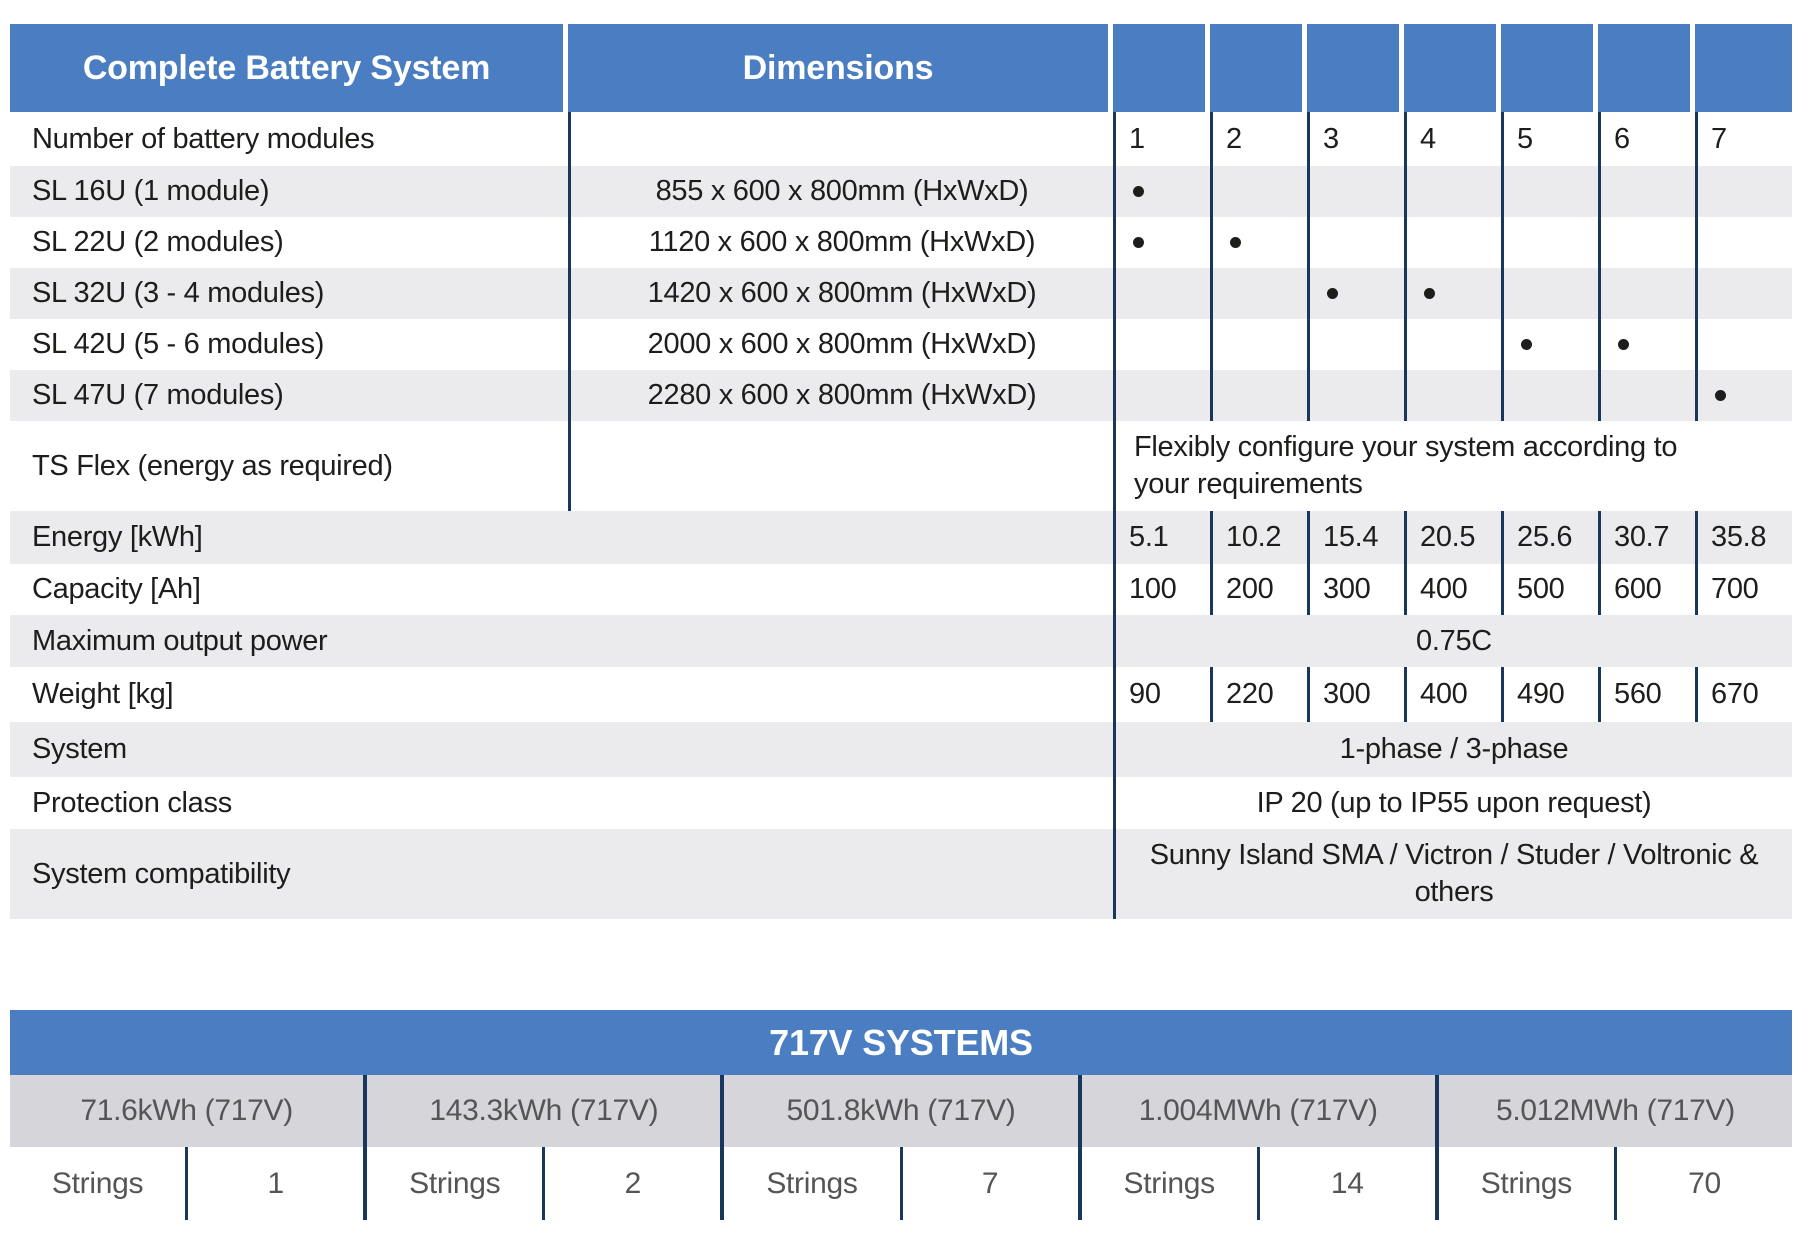 The image size is (1818, 1248). I want to click on strings-count: 7, so click(988, 1183).